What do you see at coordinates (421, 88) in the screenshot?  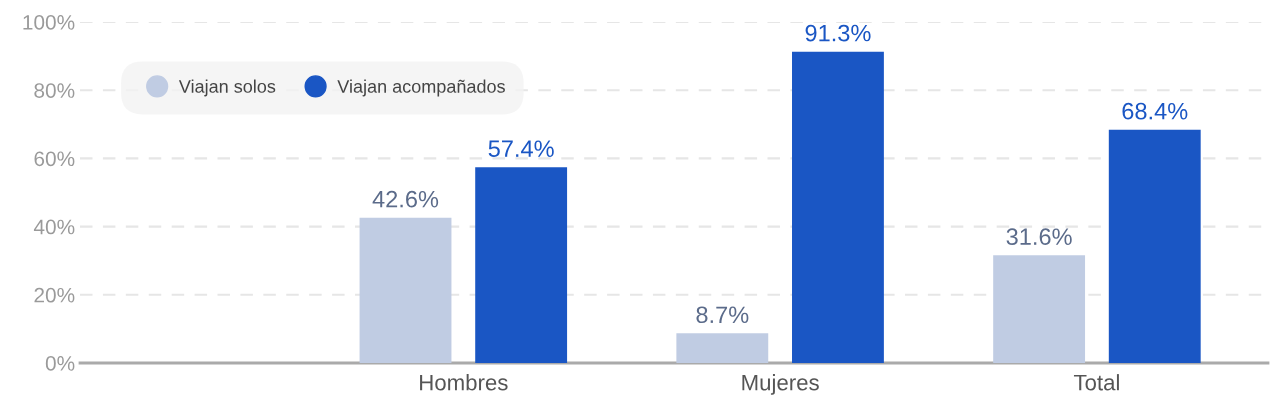 I see `legend-label: Viajan acompañados` at bounding box center [421, 88].